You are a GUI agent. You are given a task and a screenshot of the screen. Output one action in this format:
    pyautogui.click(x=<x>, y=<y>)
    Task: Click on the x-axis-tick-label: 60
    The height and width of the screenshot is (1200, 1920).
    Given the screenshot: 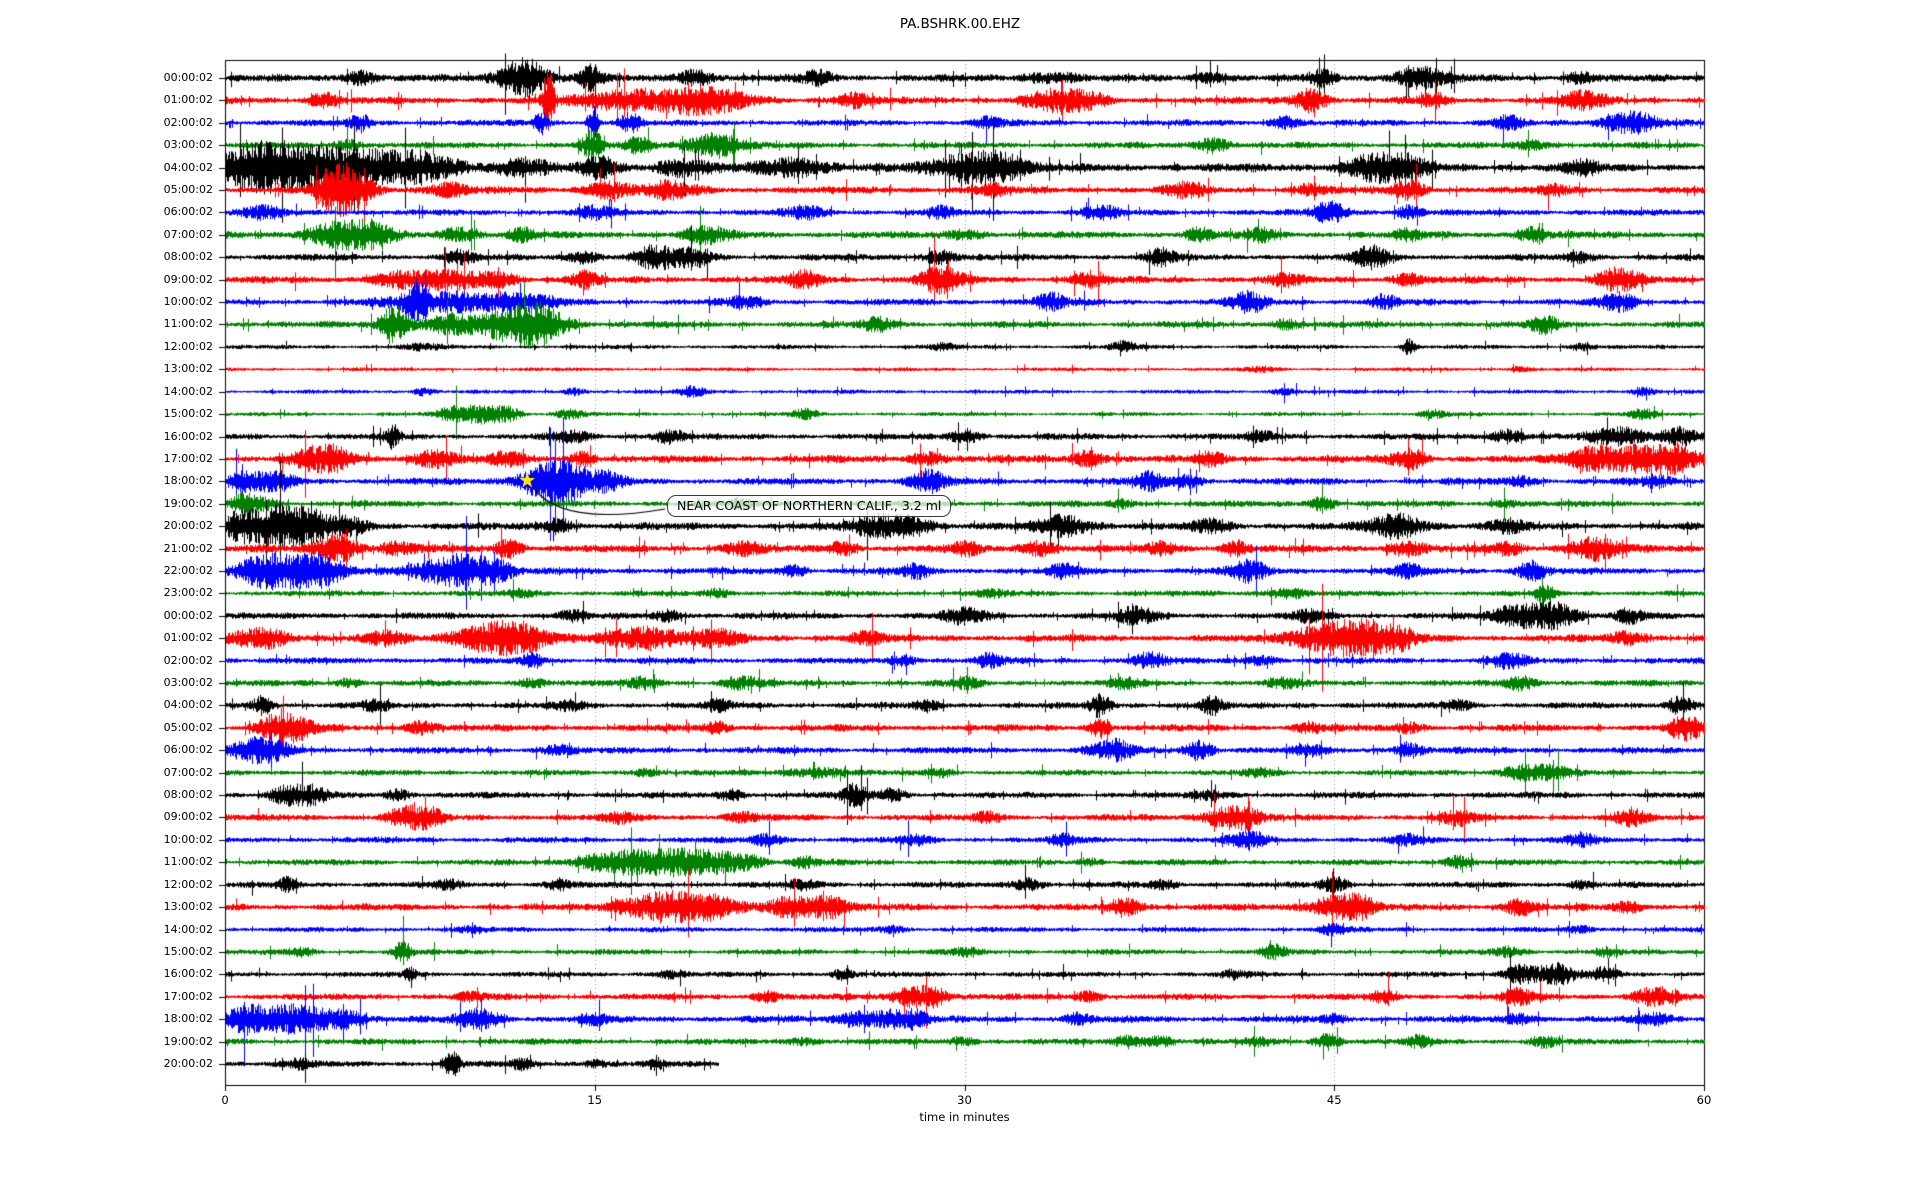 What is the action you would take?
    pyautogui.click(x=1704, y=1100)
    